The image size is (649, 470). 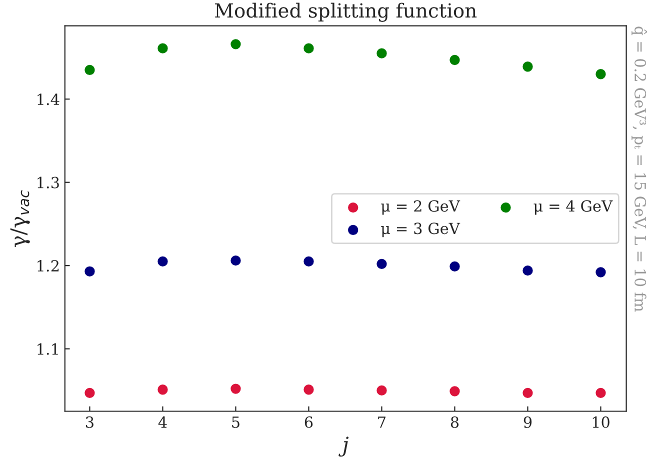 What do you see at coordinates (20, 218) in the screenshot?
I see `y-axis-title: γ/γ$_{vac}$` at bounding box center [20, 218].